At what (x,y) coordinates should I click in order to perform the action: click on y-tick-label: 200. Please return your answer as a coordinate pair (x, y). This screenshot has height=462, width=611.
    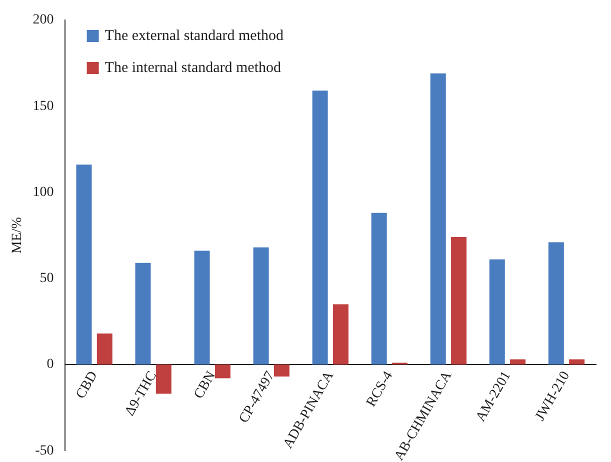
    Looking at the image, I should click on (43, 20).